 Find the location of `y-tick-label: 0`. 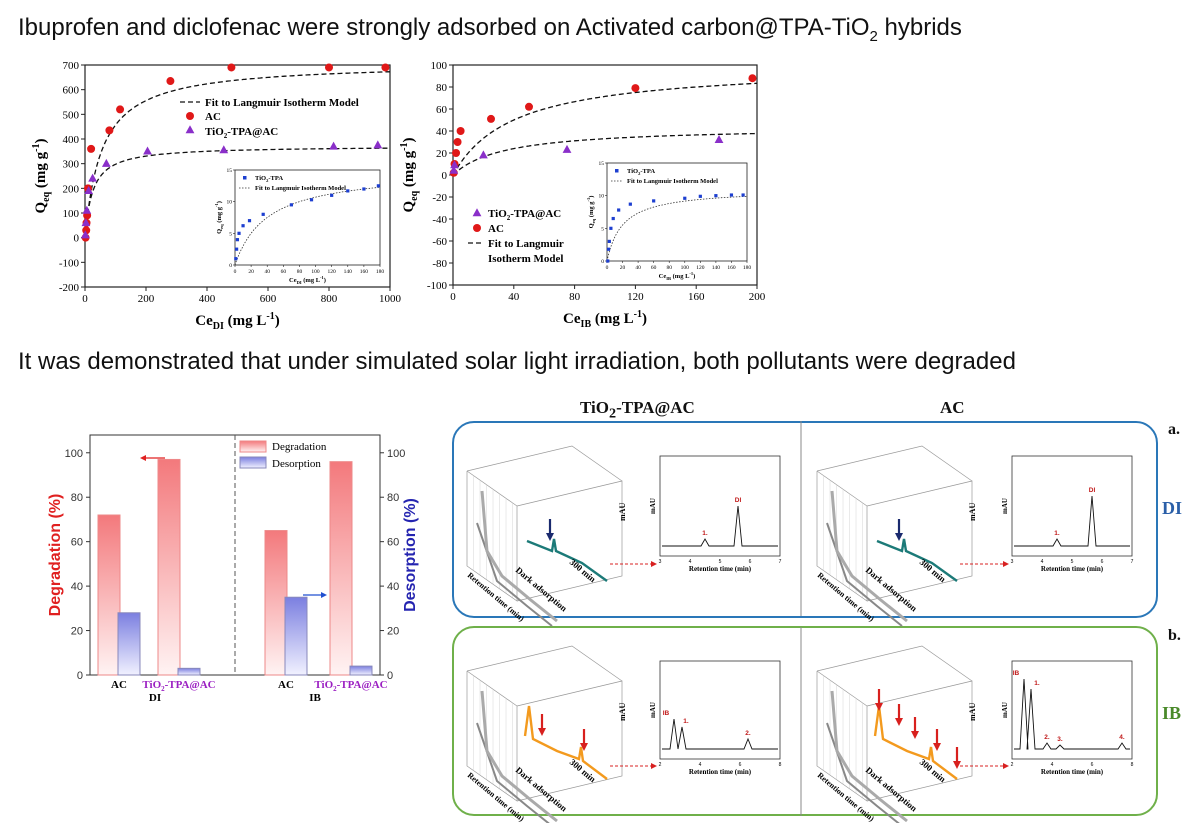

y-tick-label: 0 is located at coordinates (445, 176).